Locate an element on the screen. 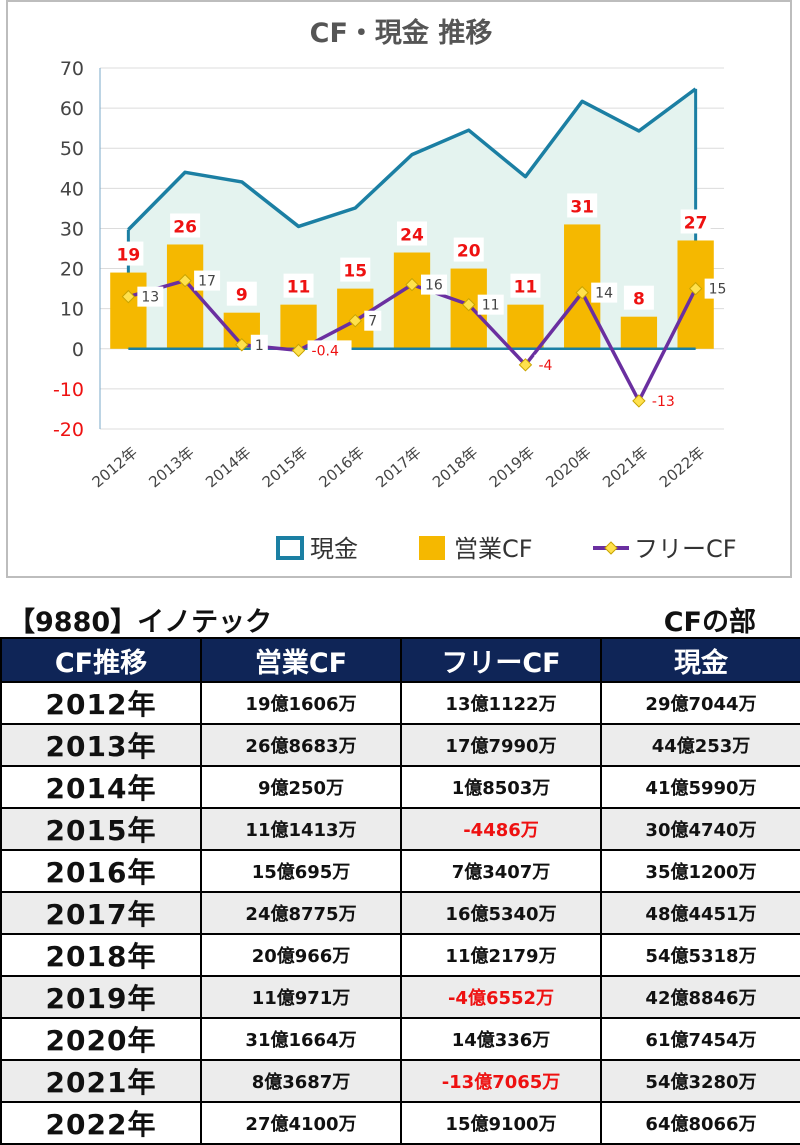  cash-cell: 29億7044万 is located at coordinates (700, 703).